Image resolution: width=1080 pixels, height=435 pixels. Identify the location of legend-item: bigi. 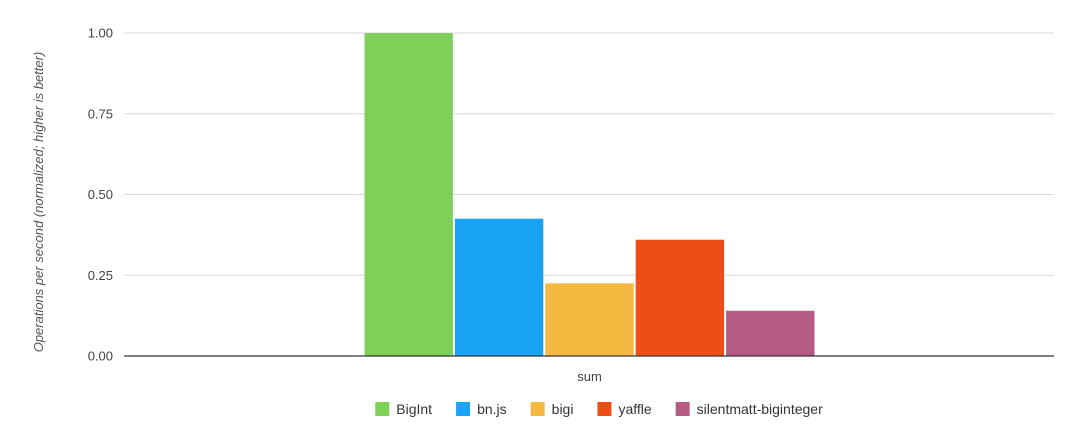
(552, 409).